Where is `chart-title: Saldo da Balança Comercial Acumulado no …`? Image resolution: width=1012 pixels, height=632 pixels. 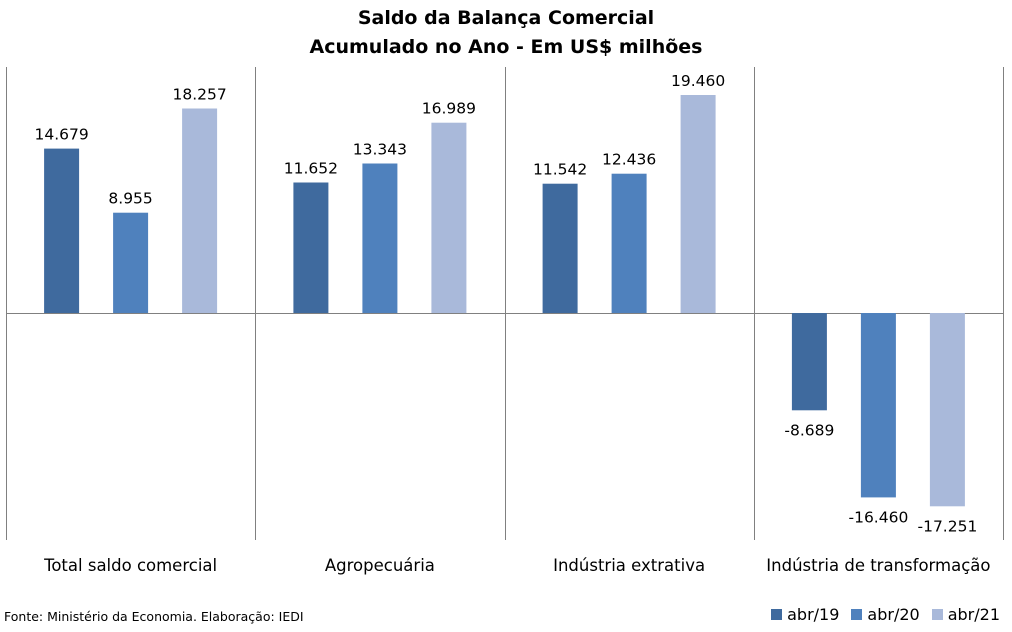 chart-title: Saldo da Balança Comercial Acumulado no … is located at coordinates (506, 33).